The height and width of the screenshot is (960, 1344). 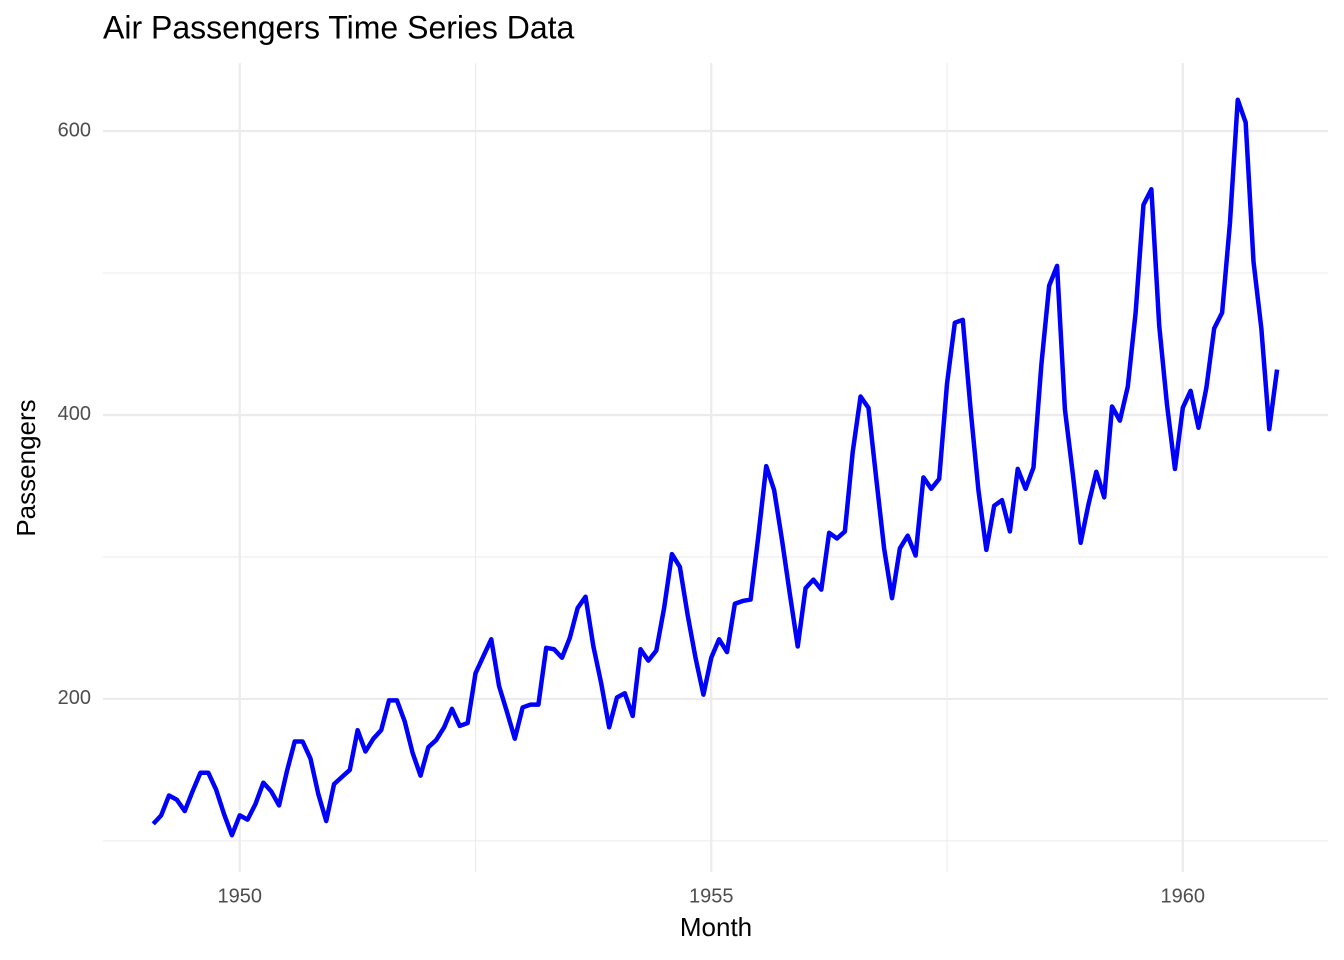 What do you see at coordinates (239, 896) in the screenshot?
I see `x-tick-label: 1950` at bounding box center [239, 896].